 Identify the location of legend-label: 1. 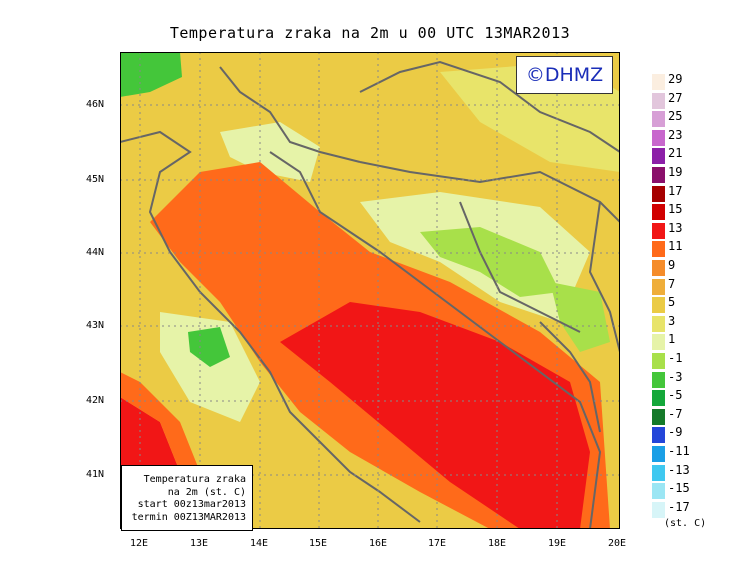
(672, 339).